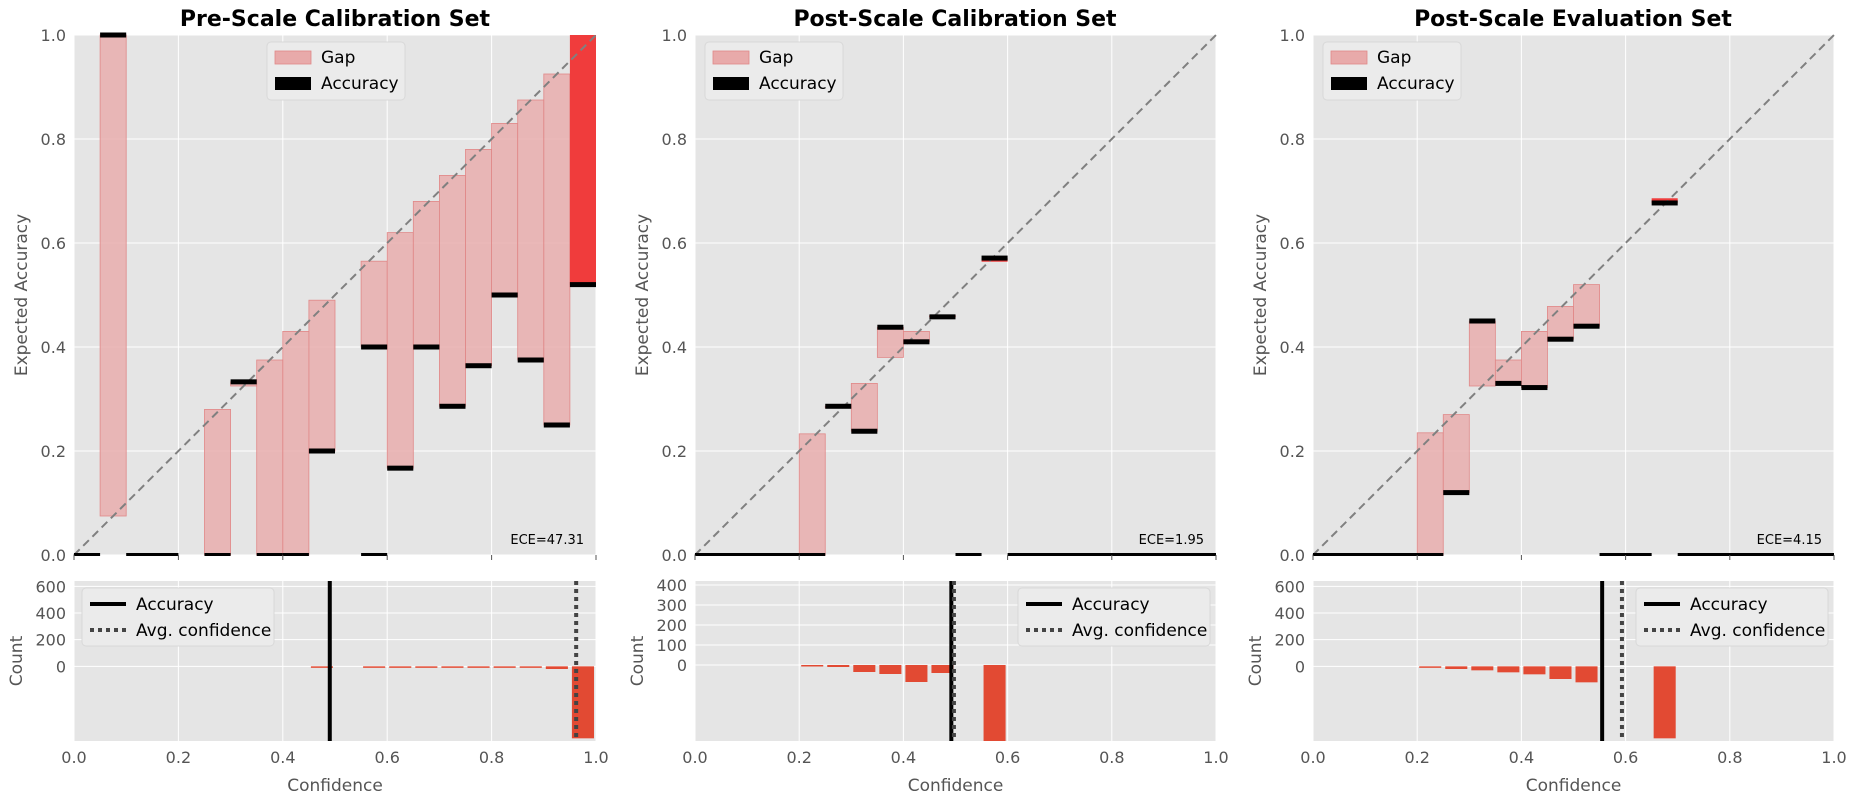 The image size is (1854, 804). I want to click on histogram-y-tick-label: 200, so click(1289, 640).